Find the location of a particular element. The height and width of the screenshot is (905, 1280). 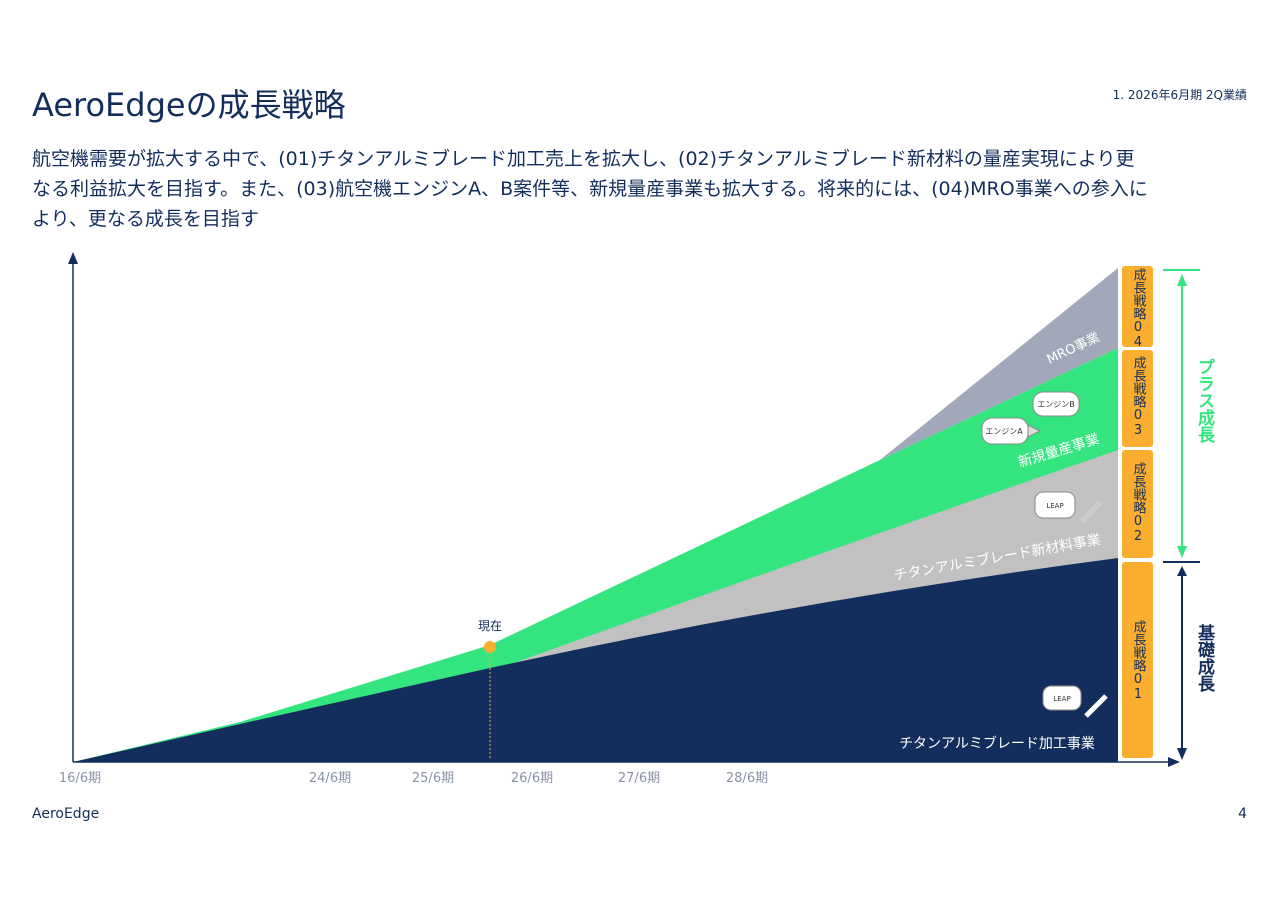

engine-label: エンジンB is located at coordinates (1056, 404).